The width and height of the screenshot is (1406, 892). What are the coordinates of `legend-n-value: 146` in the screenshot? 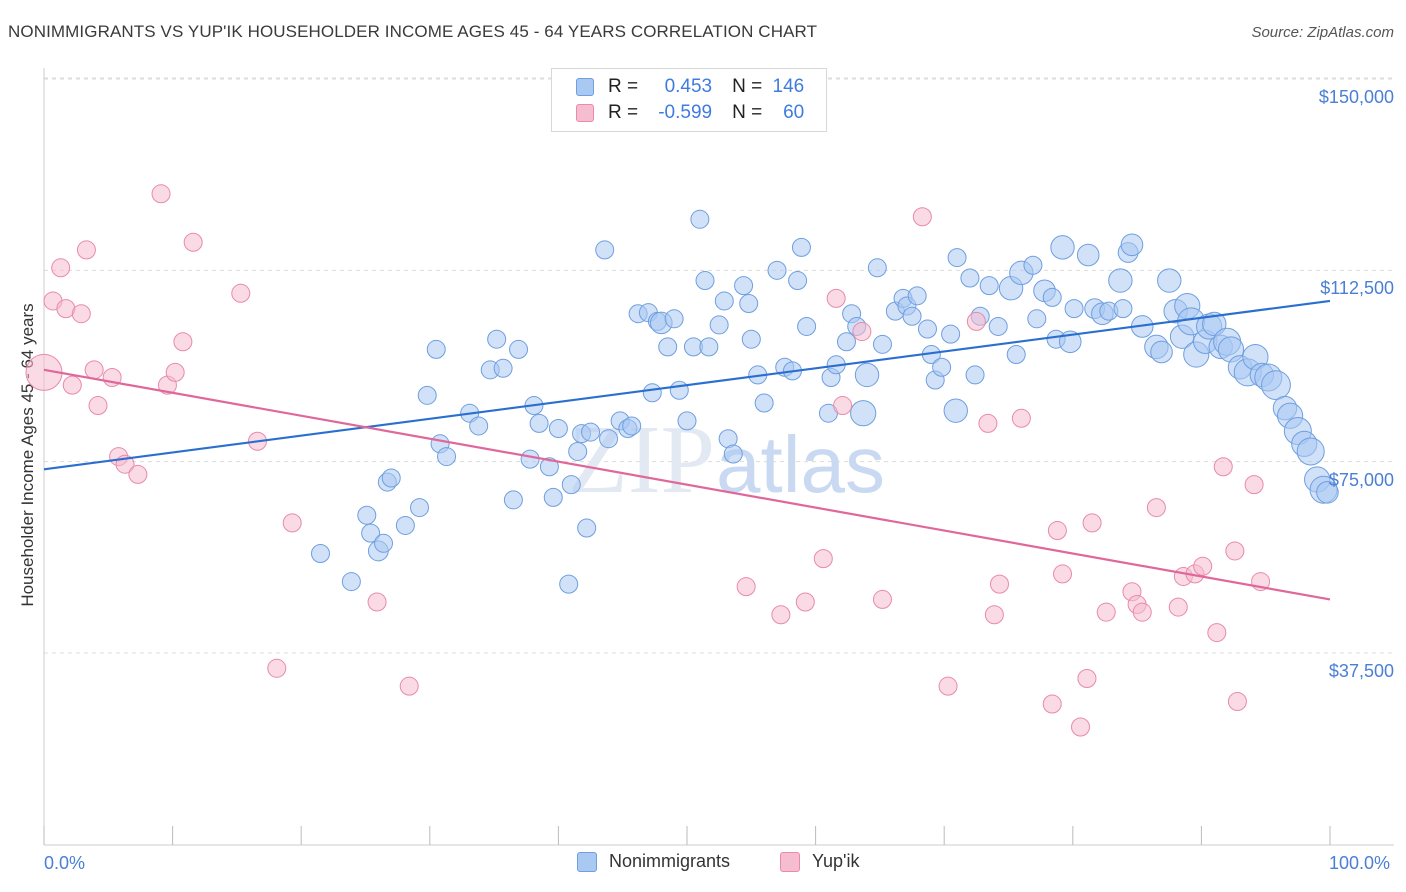 It's located at (788, 86).